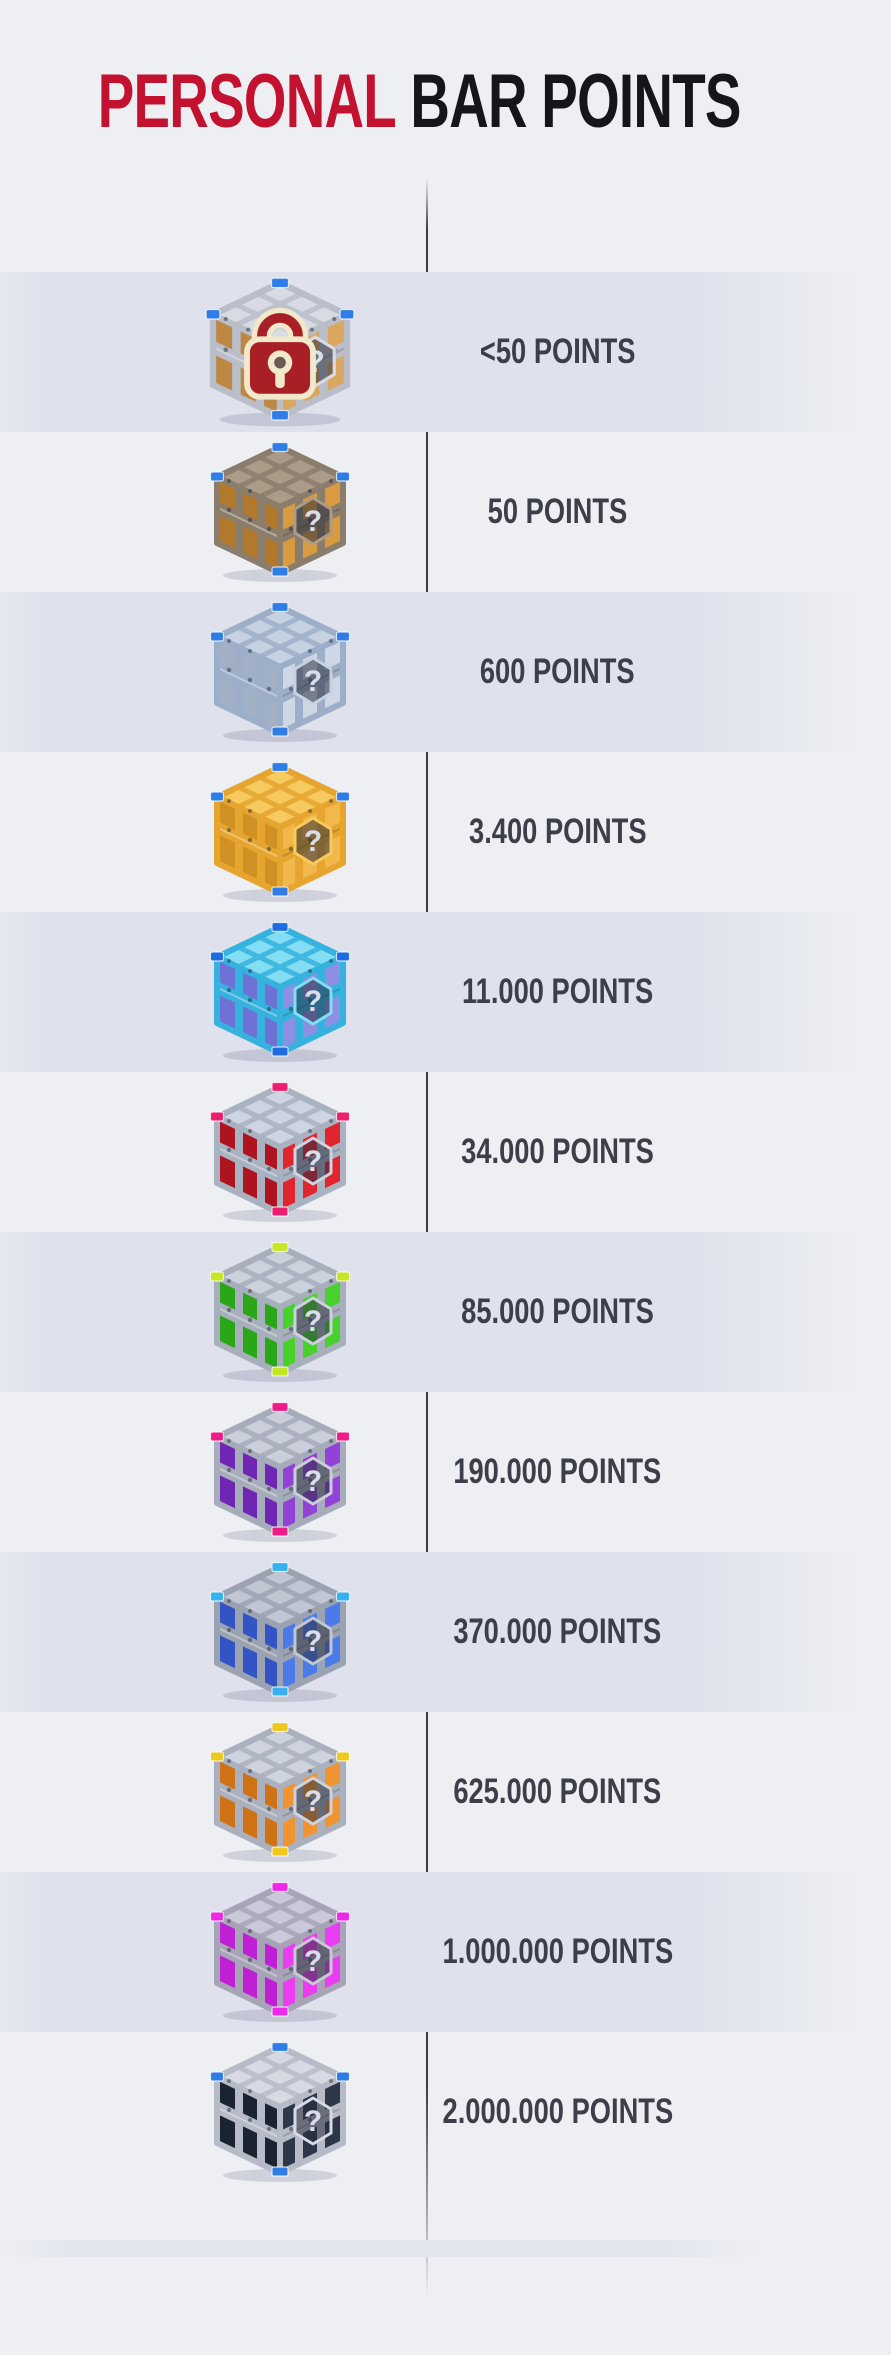  I want to click on points-label: 50 POINTS, so click(557, 511).